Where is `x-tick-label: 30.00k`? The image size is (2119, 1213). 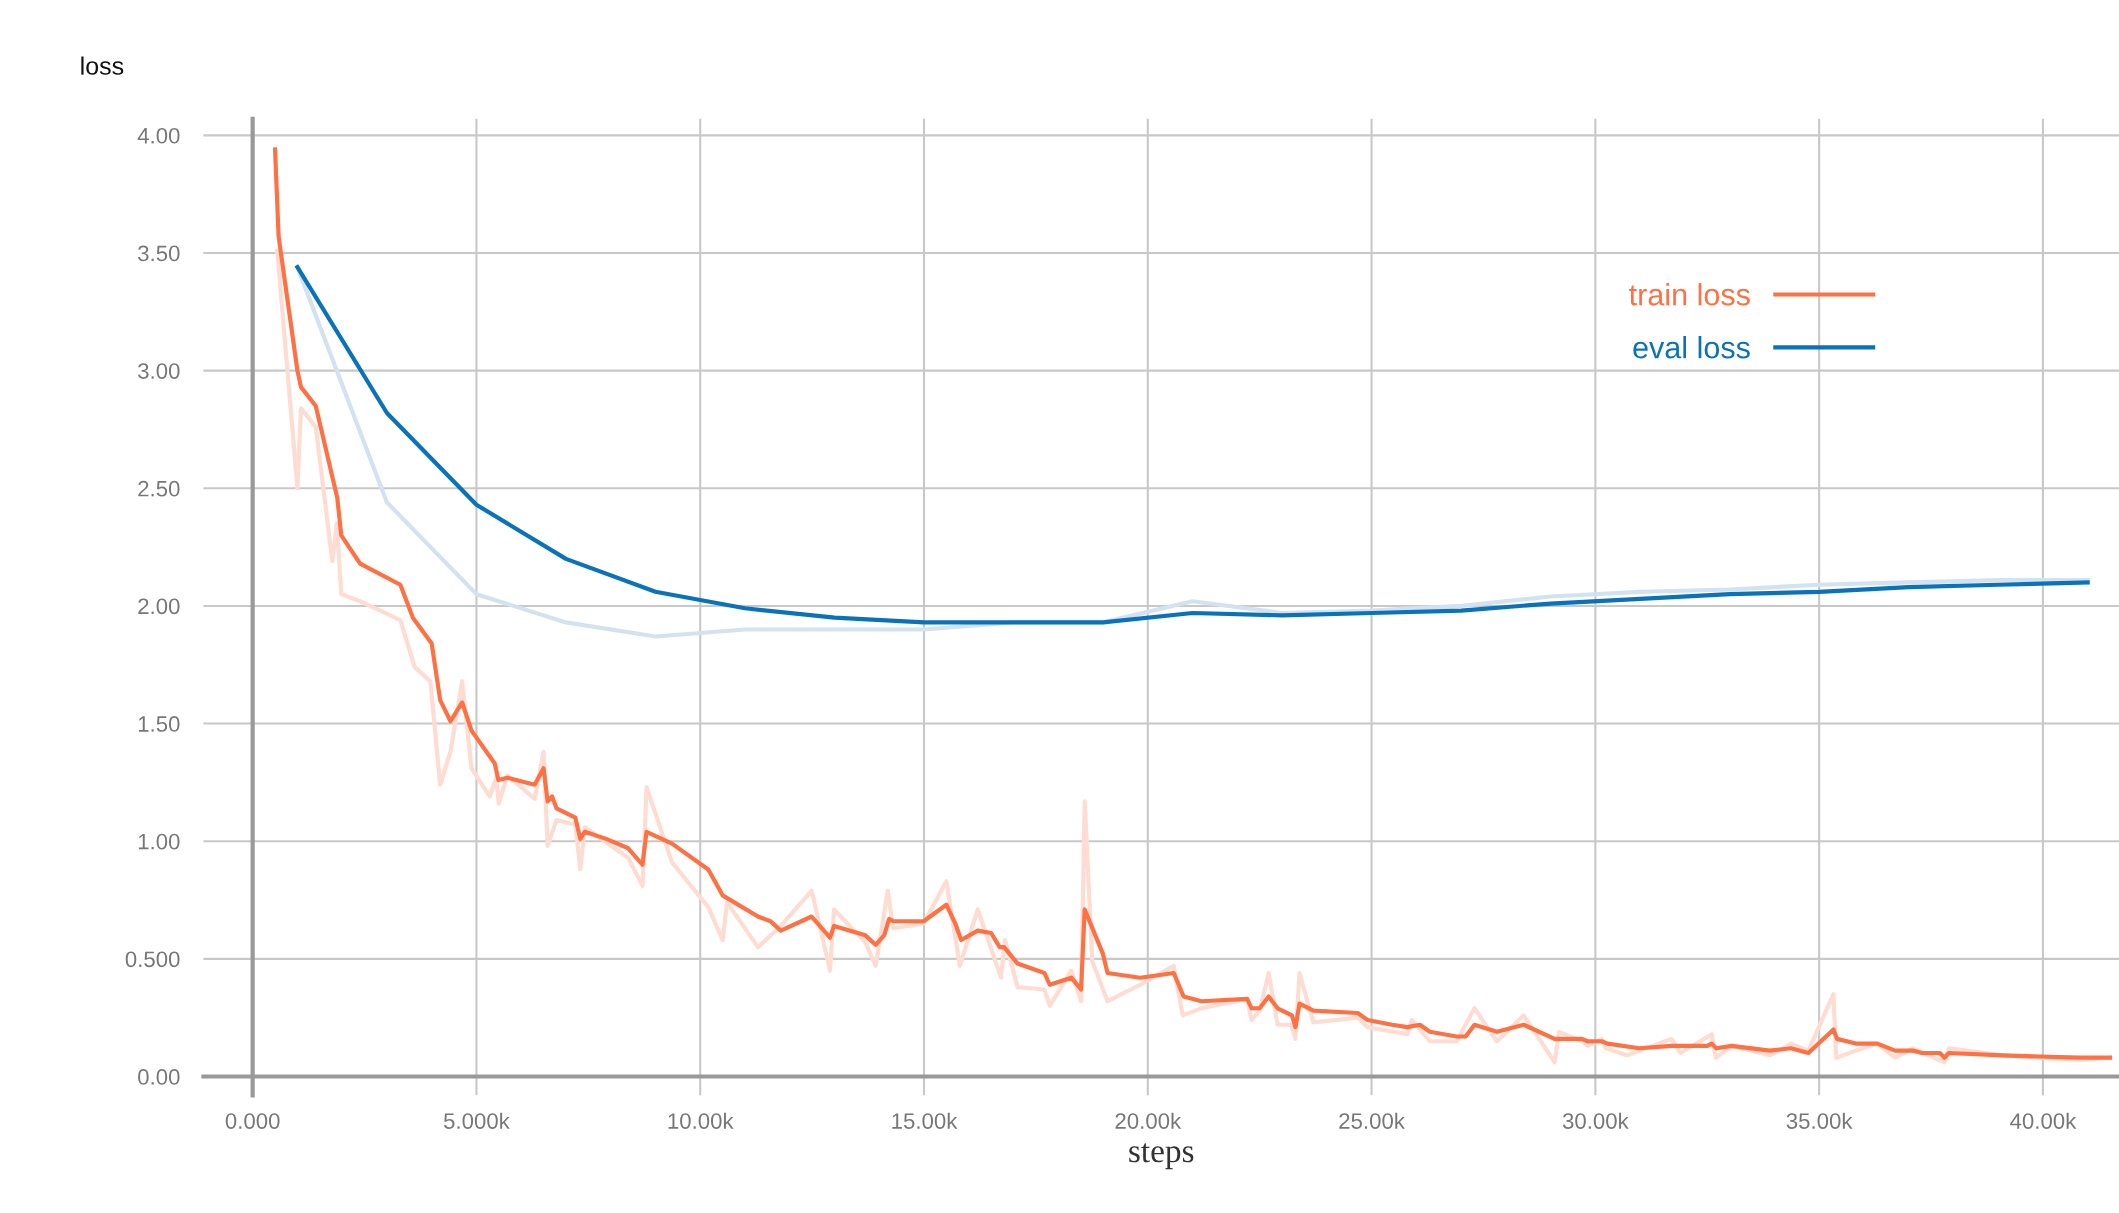
x-tick-label: 30.00k is located at coordinates (1595, 1120).